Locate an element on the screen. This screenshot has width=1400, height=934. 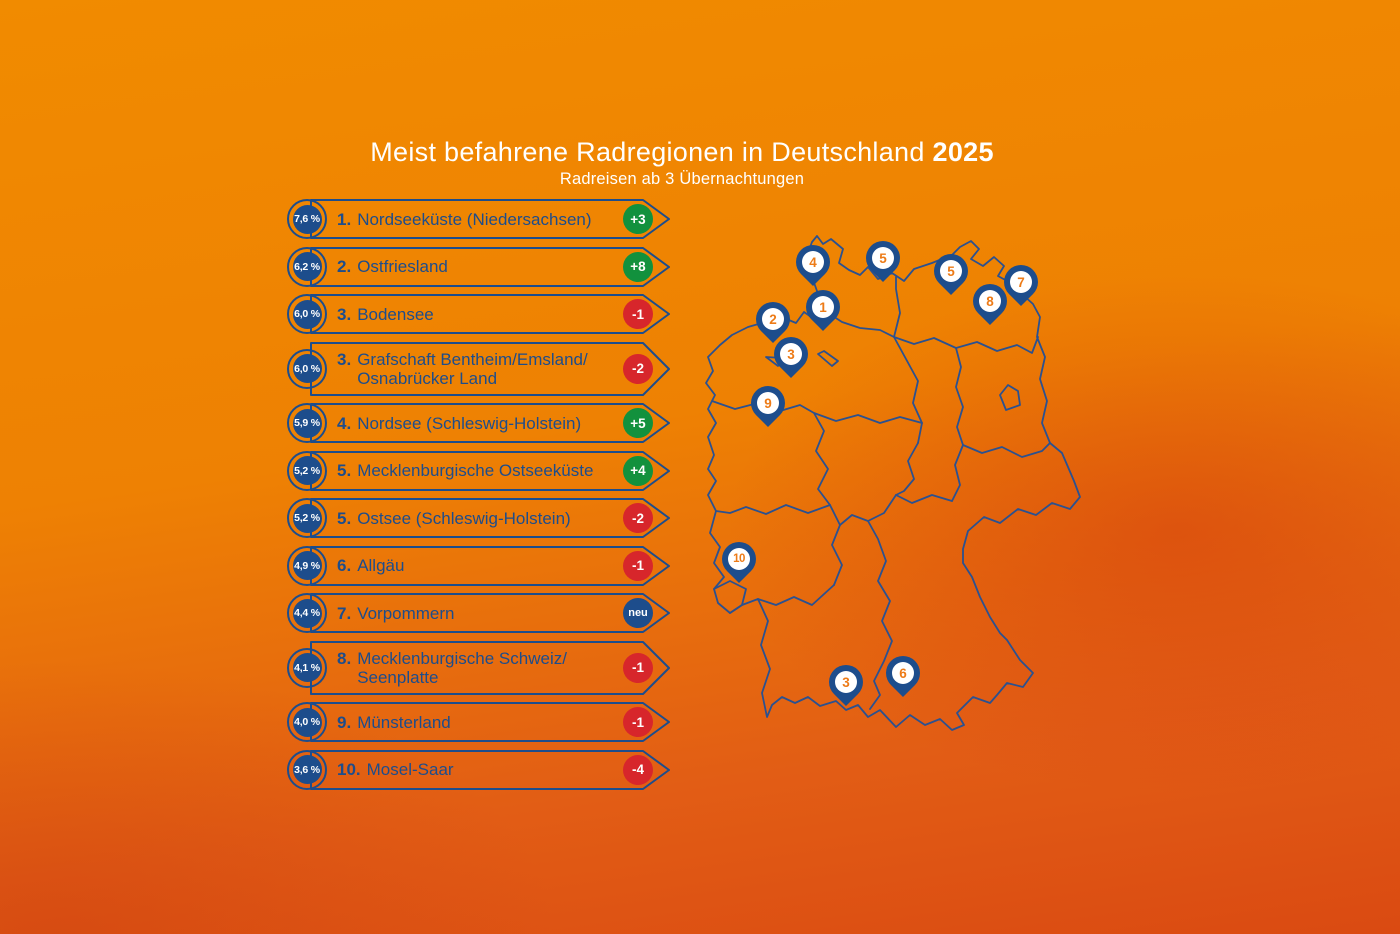
region-label: 3. Bodensee is located at coordinates (385, 314).